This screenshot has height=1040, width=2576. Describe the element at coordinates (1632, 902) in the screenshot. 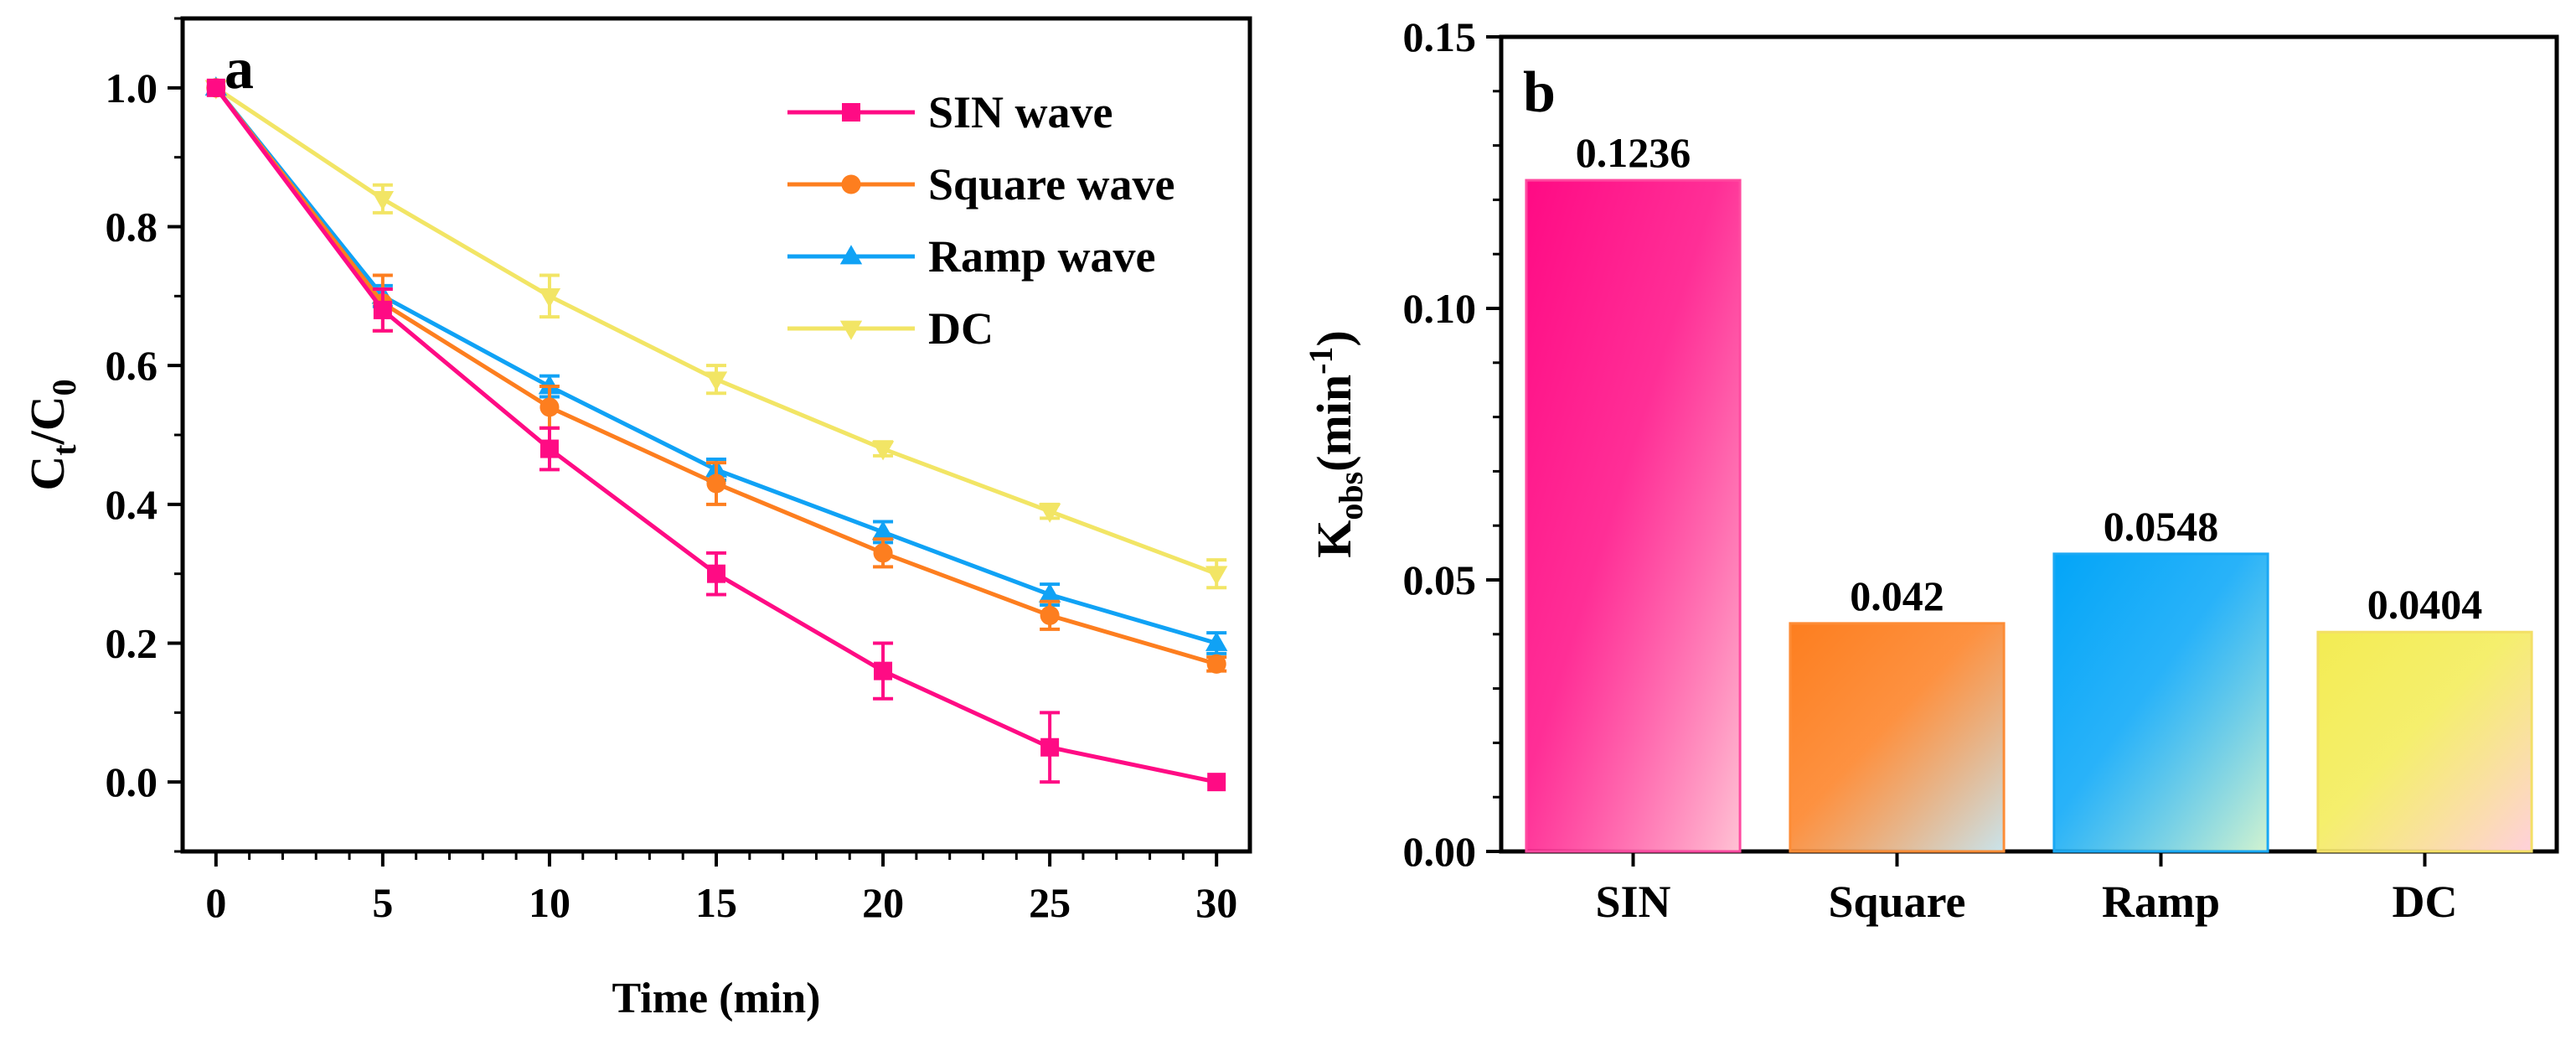

I see `x-tick-label: SIN` at that location.